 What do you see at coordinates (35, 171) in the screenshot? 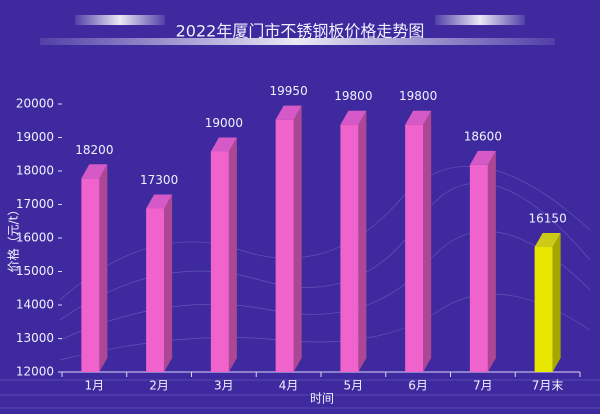
I see `y-tick-label: 18000` at bounding box center [35, 171].